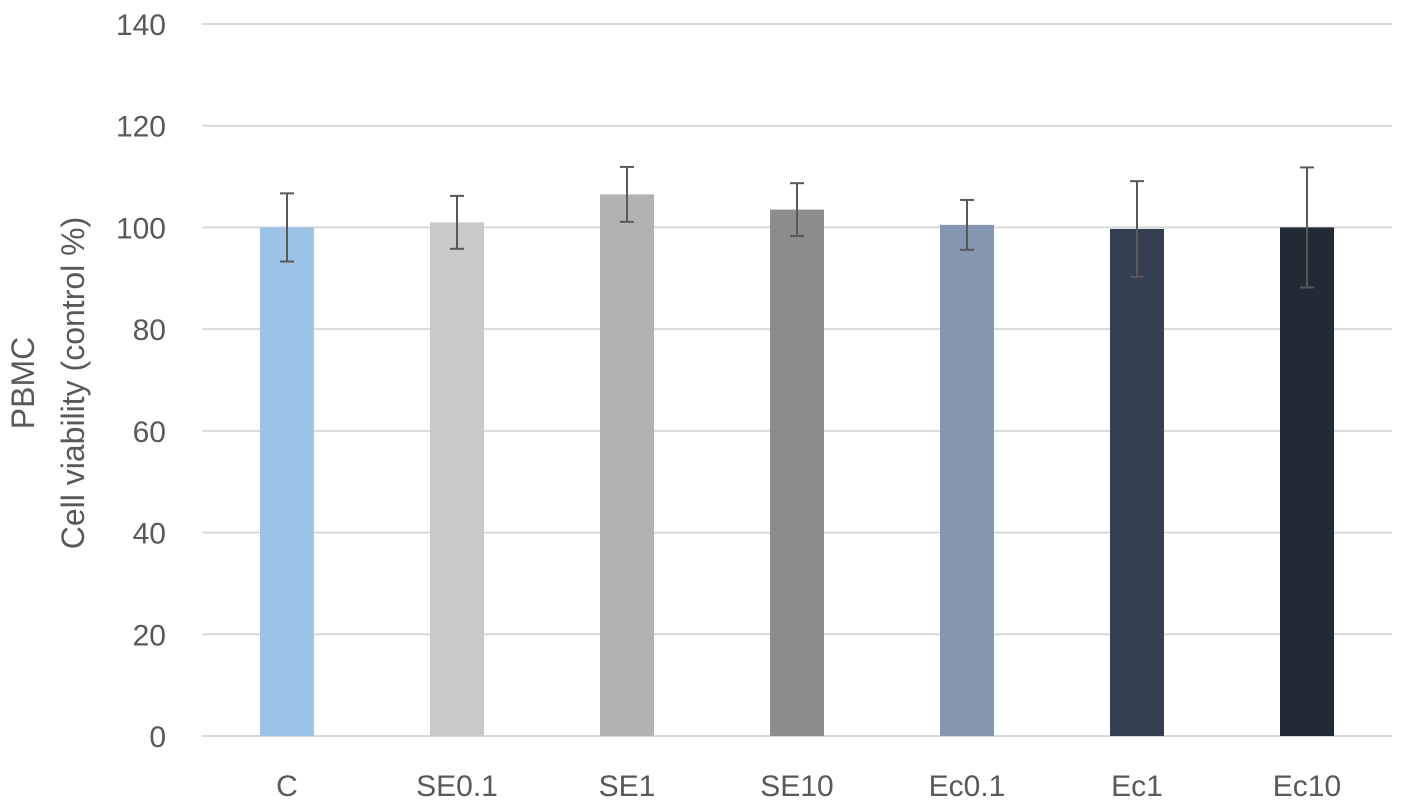 The height and width of the screenshot is (805, 1417). What do you see at coordinates (287, 481) in the screenshot?
I see `bar-c` at bounding box center [287, 481].